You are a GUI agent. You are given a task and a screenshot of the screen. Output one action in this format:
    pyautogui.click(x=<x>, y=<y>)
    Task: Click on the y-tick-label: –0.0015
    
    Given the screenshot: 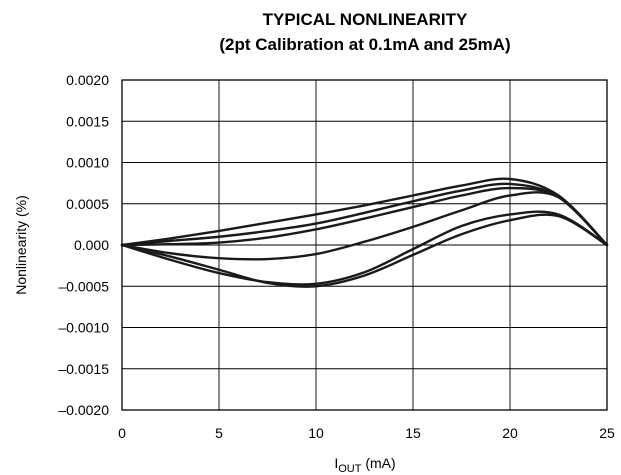 What is the action you would take?
    pyautogui.click(x=83, y=369)
    